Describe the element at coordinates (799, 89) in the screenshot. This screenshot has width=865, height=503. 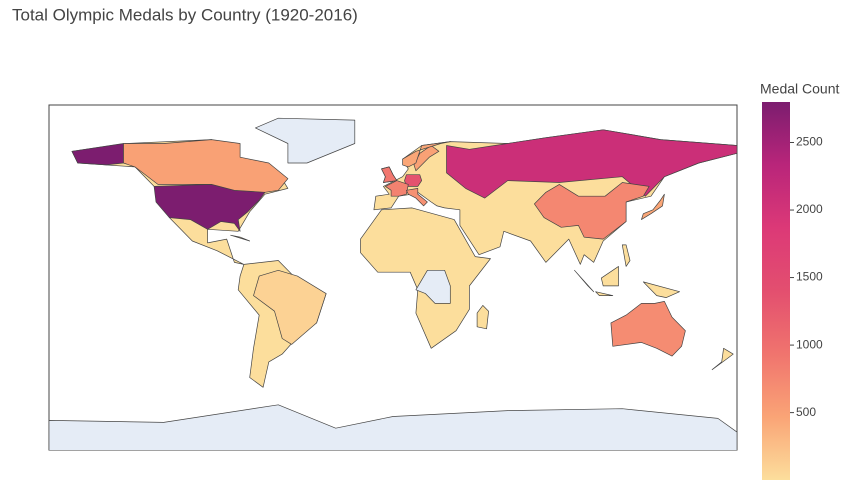
I see `colorbar-title: Medal Count` at that location.